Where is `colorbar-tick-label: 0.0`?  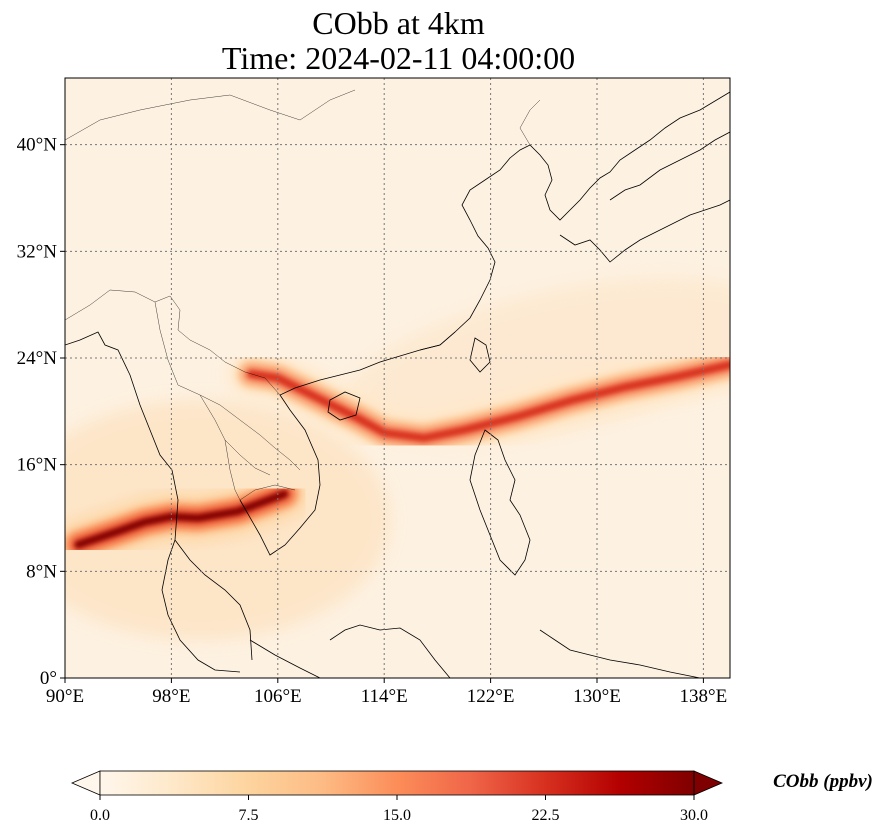 colorbar-tick-label: 0.0 is located at coordinates (100, 815).